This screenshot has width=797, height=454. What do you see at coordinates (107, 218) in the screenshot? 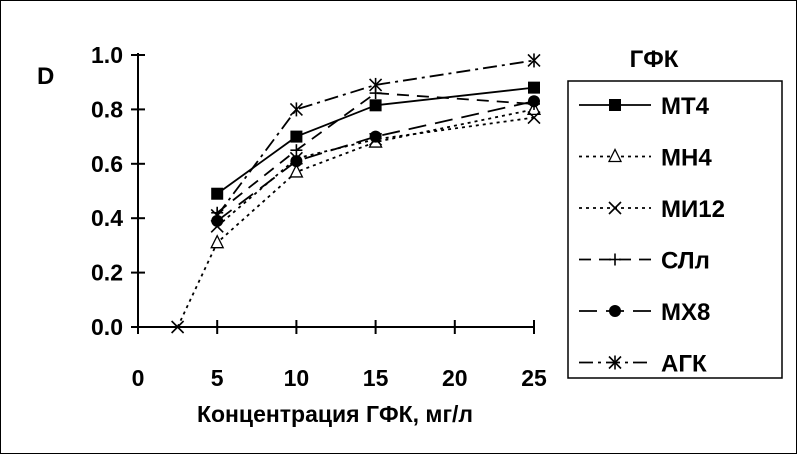
I see `y-tick-label: 0.4` at bounding box center [107, 218].